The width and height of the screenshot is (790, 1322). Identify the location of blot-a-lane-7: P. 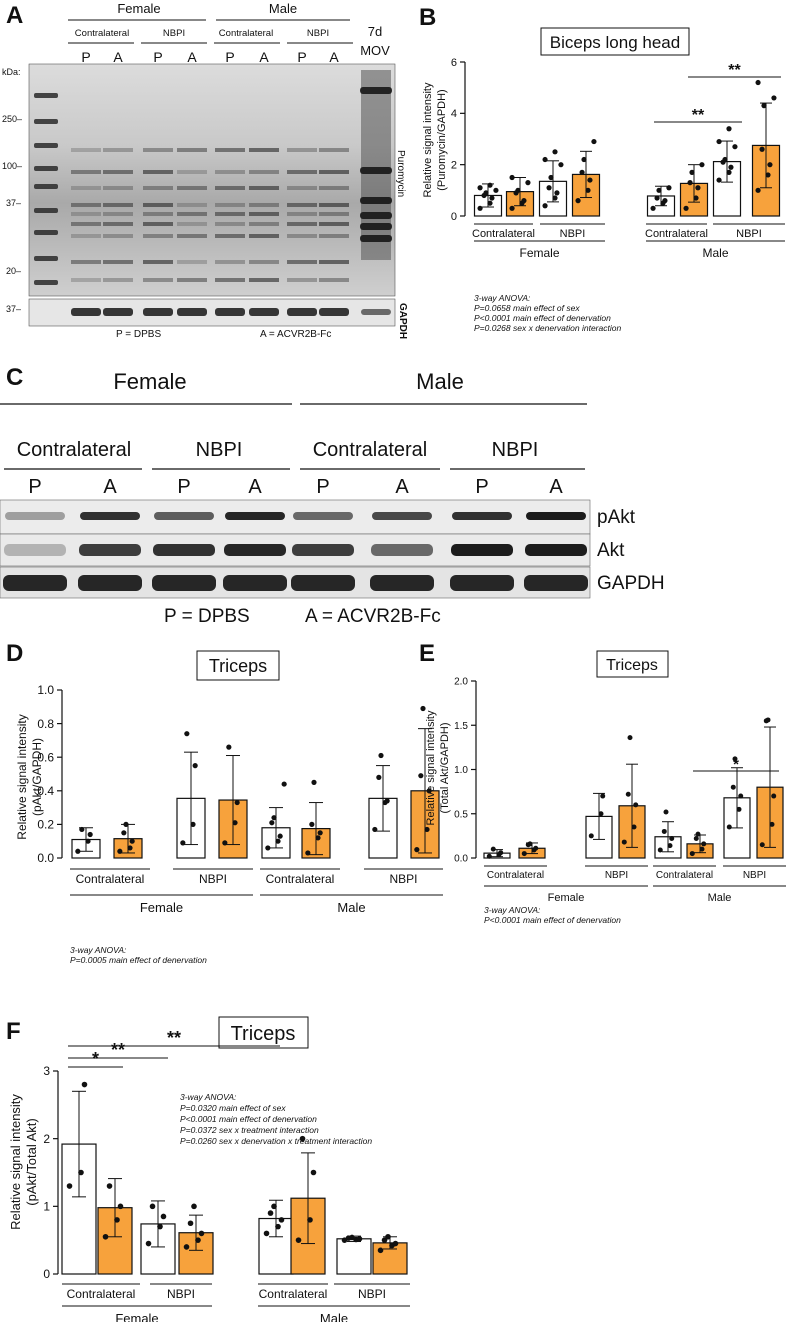
(301, 57).